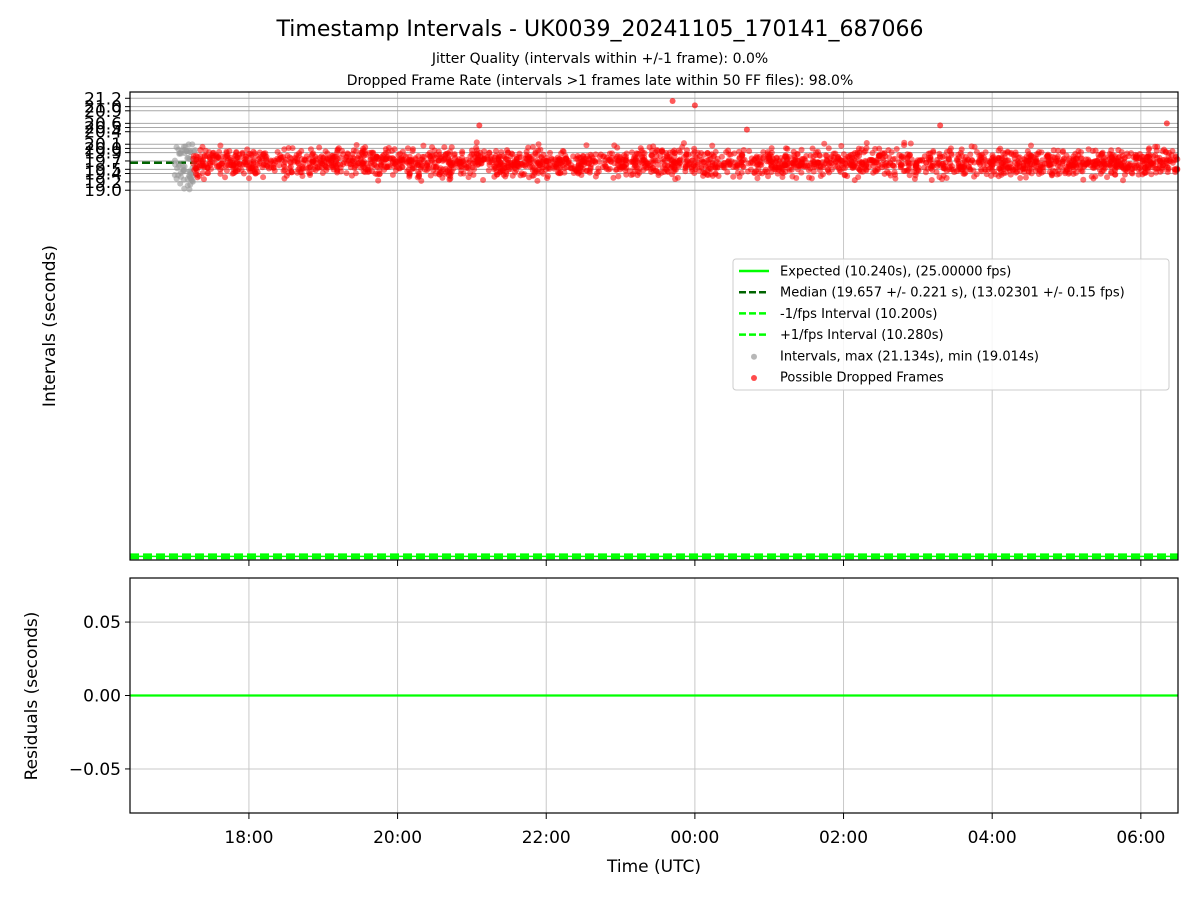 Image resolution: width=1200 pixels, height=904 pixels. I want to click on legend-label: Expected (10.240s), (25.00000 fps), so click(895, 272).